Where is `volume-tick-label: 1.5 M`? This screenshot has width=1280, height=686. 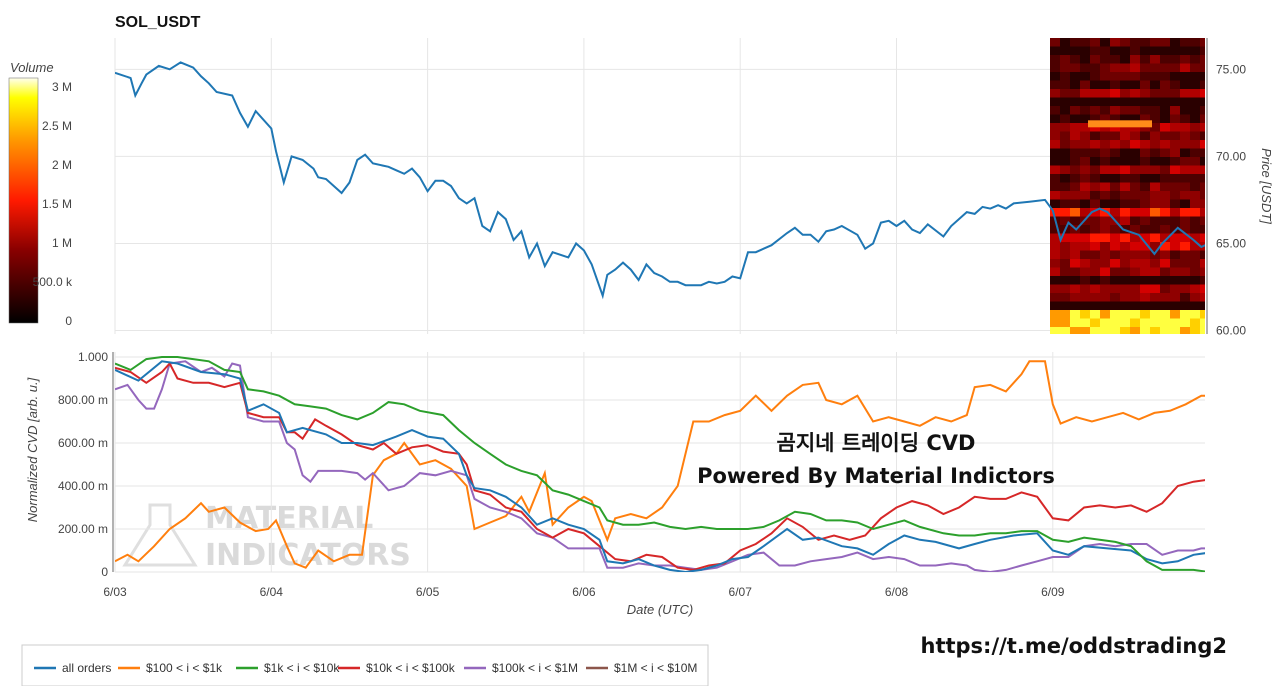
volume-tick-label: 1.5 M is located at coordinates (57, 204).